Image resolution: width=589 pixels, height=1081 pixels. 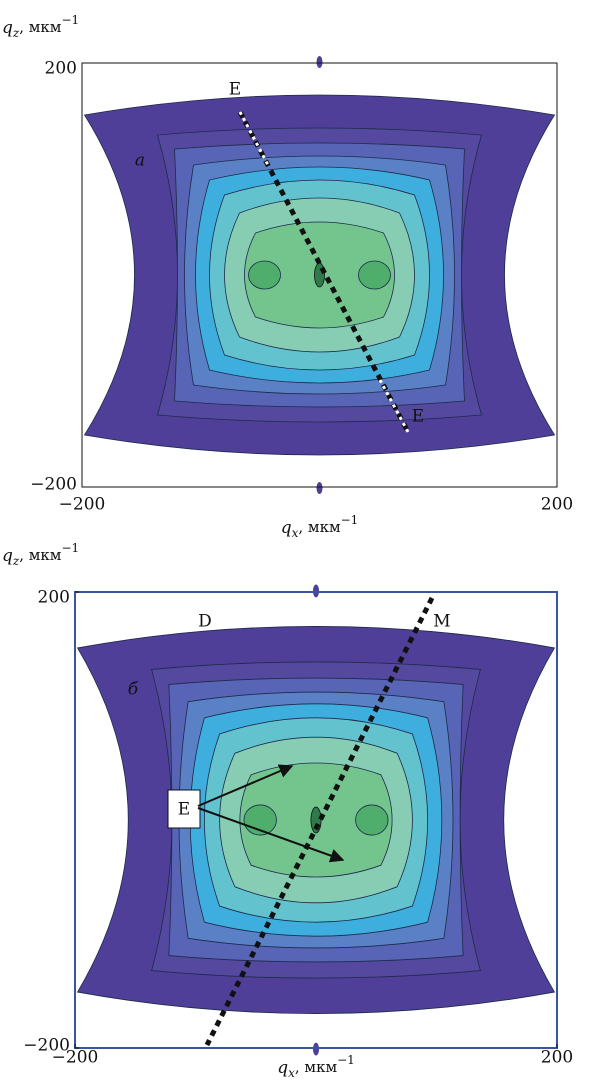 What do you see at coordinates (441, 622) in the screenshot?
I see `annotation: M` at bounding box center [441, 622].